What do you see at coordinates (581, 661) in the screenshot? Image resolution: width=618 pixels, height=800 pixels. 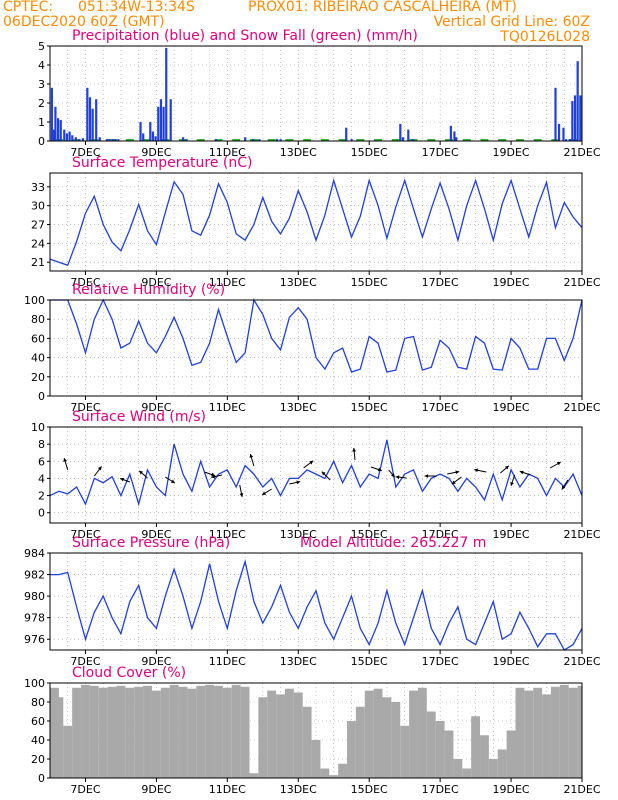 I see `pressure-xtick-label: 21DEC` at bounding box center [581, 661].